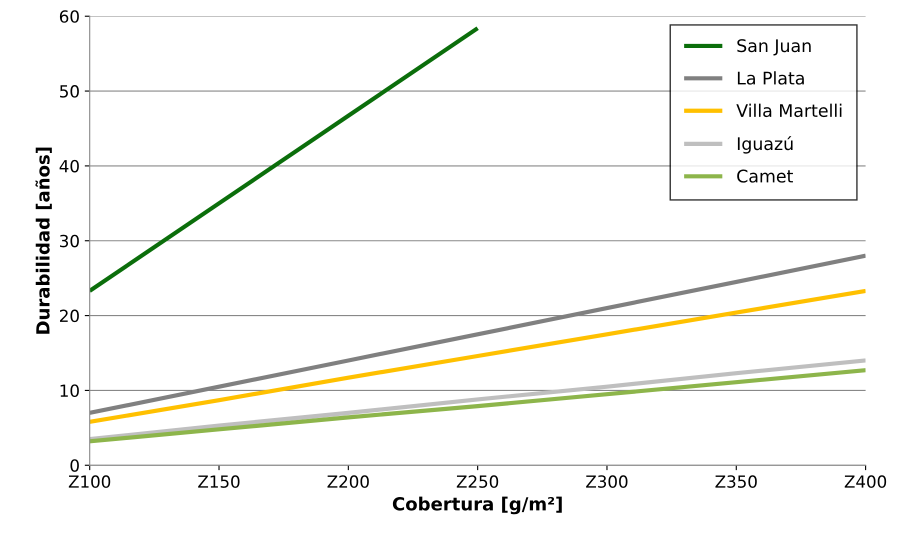 The width and height of the screenshot is (897, 541). Describe the element at coordinates (774, 47) in the screenshot. I see `legend-label: San Juan` at that location.